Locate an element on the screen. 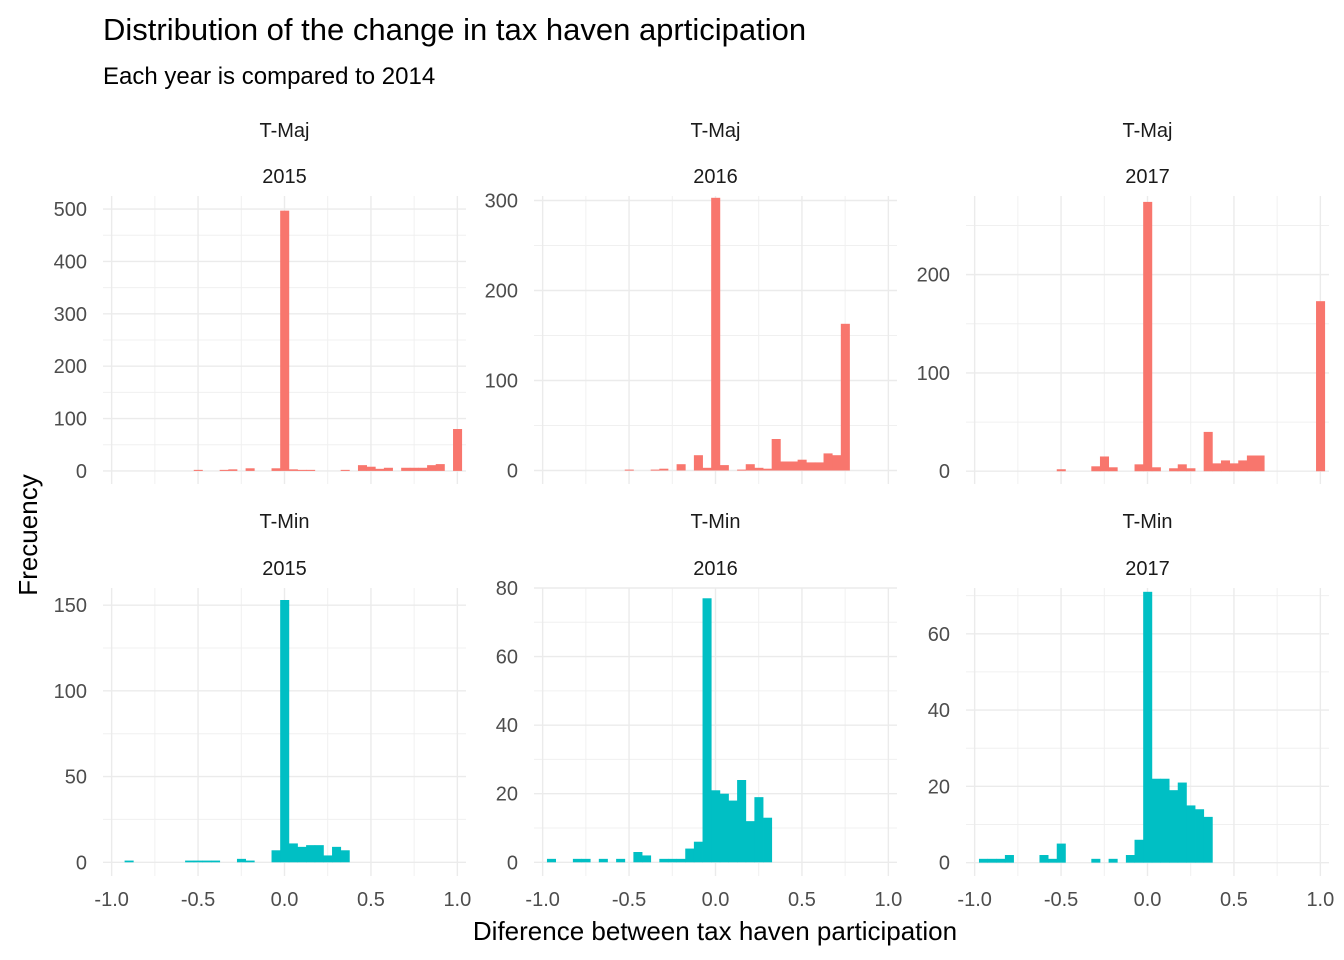 The width and height of the screenshot is (1344, 960). y-tick-label: 300 is located at coordinates (501, 202).